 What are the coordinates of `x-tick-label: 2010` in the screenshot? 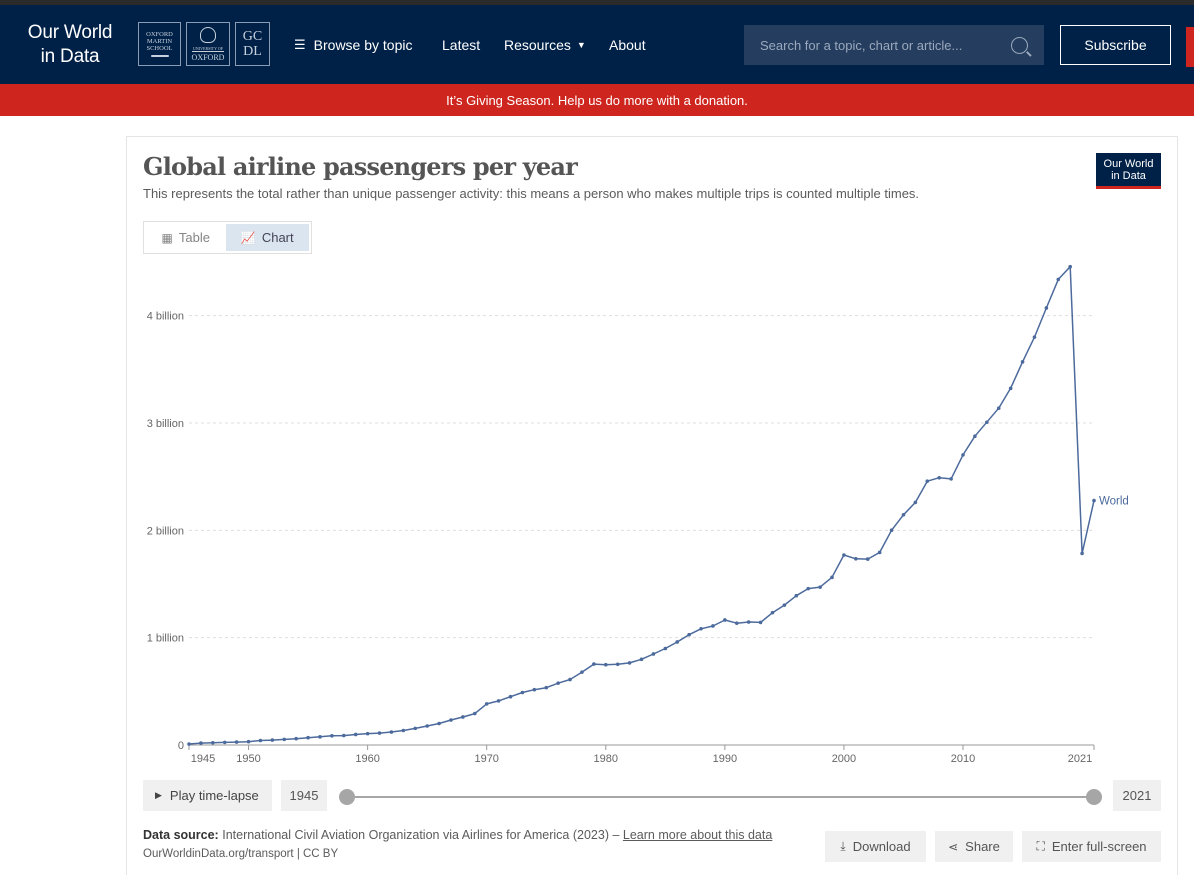 It's located at (963, 759).